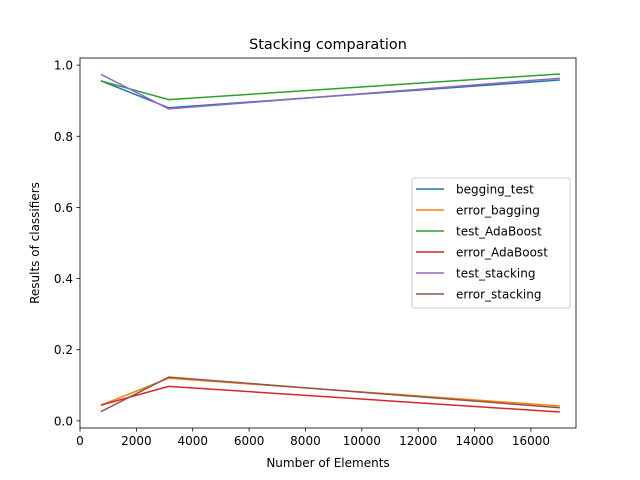 This screenshot has height=480, width=640. What do you see at coordinates (327, 463) in the screenshot?
I see `x-axis-title: Number of Elements` at bounding box center [327, 463].